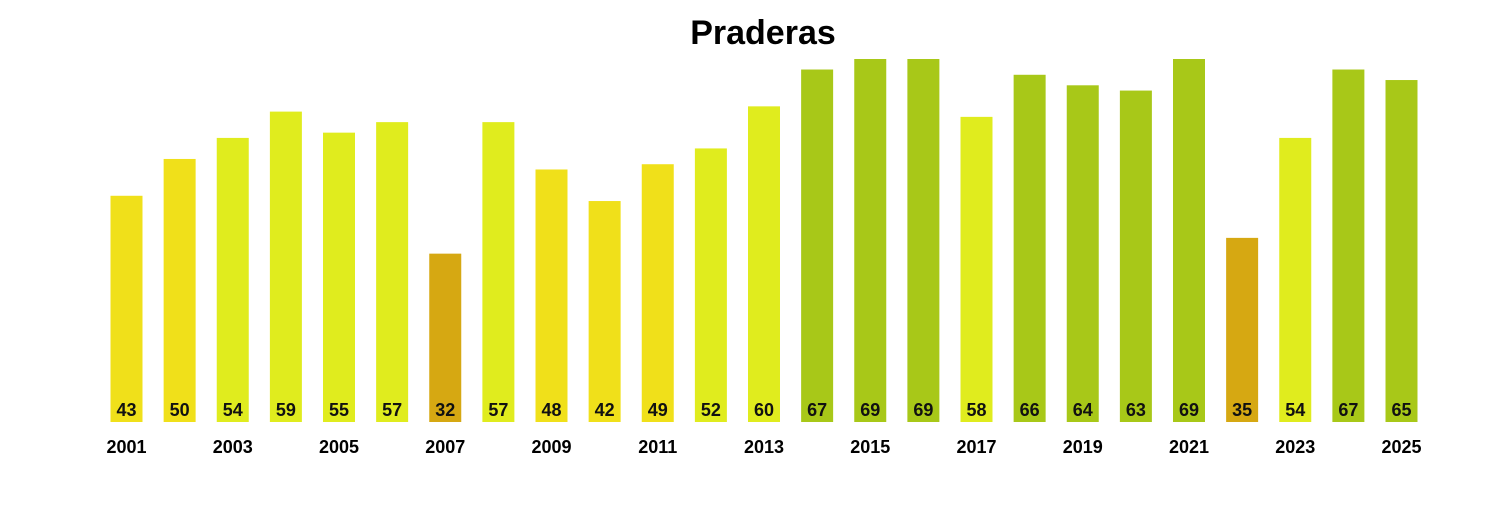 Image resolution: width=1500 pixels, height=505 pixels. Describe the element at coordinates (870, 447) in the screenshot. I see `x-tick-label-2015: 2015` at that location.